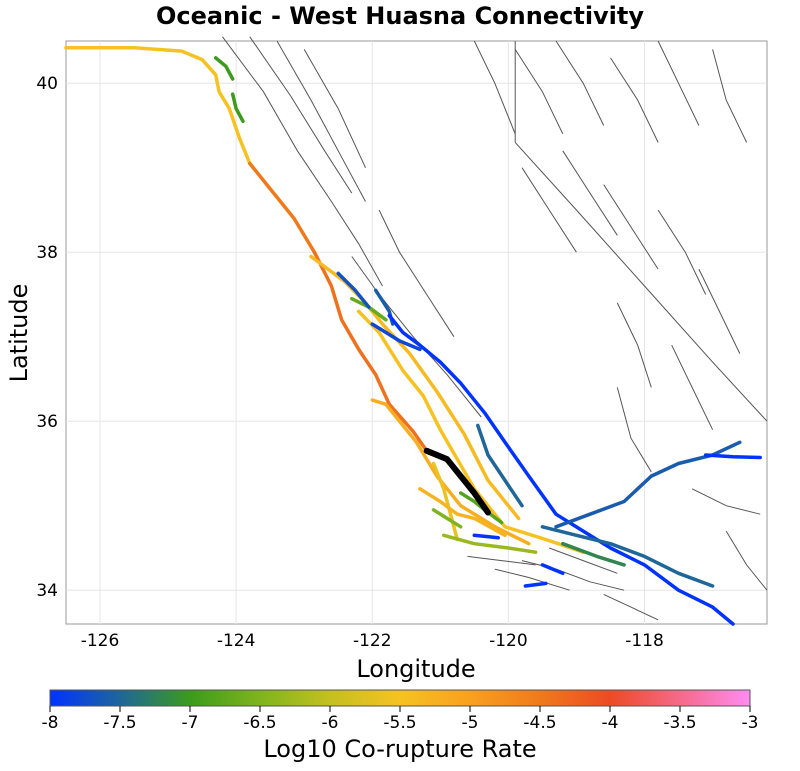 This screenshot has width=800, height=771. What do you see at coordinates (47, 422) in the screenshot?
I see `y-tick-label-1: 36` at bounding box center [47, 422].